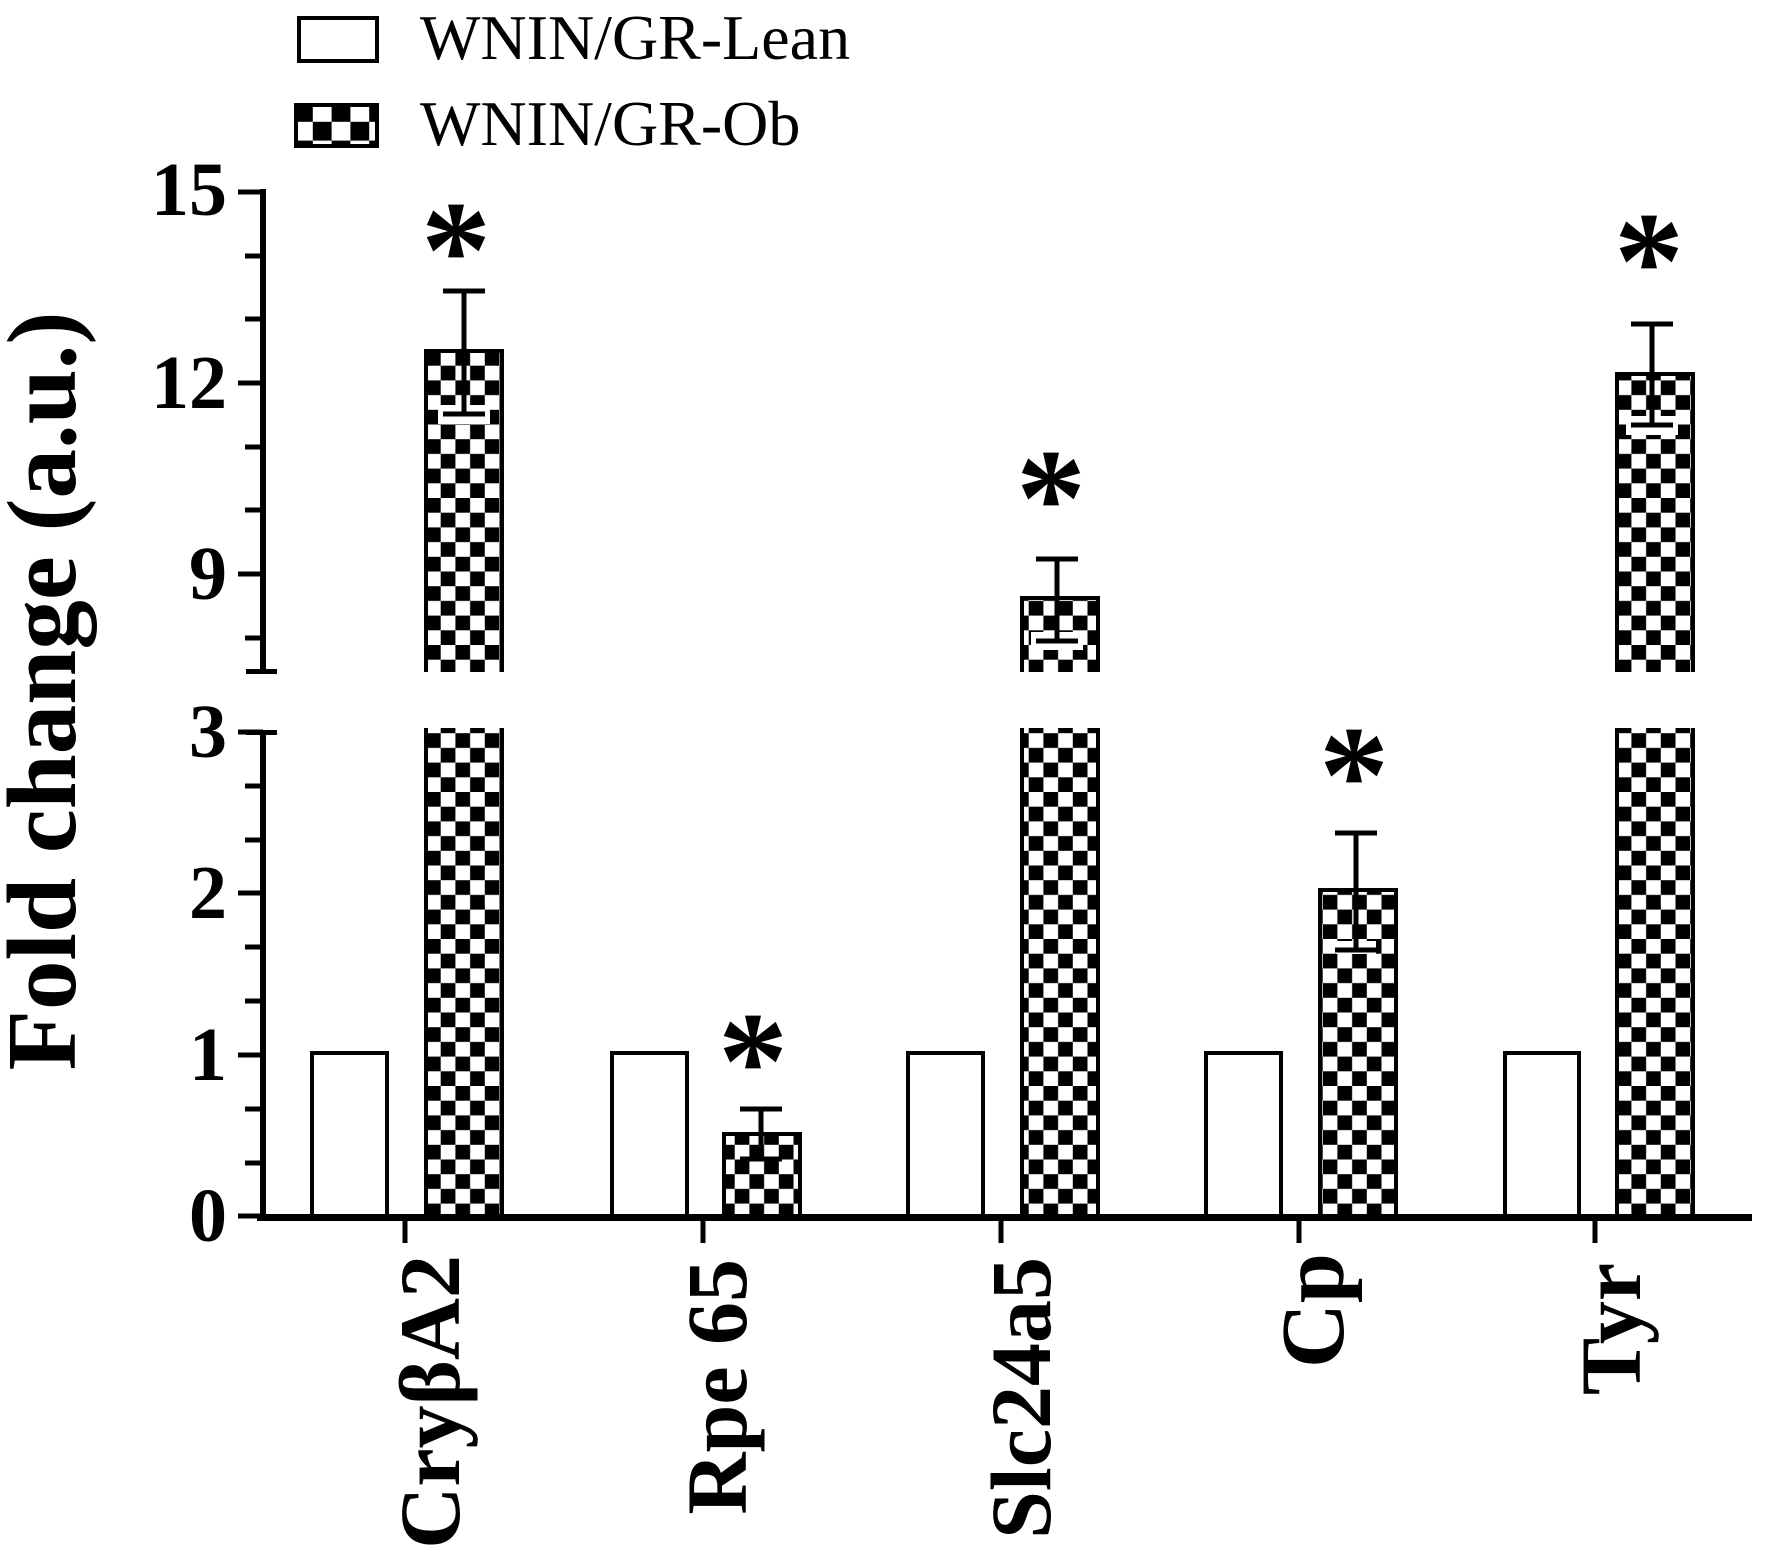  What do you see at coordinates (610, 123) in the screenshot?
I see `svg-text: WNIN/GR-Ob` at bounding box center [610, 123].